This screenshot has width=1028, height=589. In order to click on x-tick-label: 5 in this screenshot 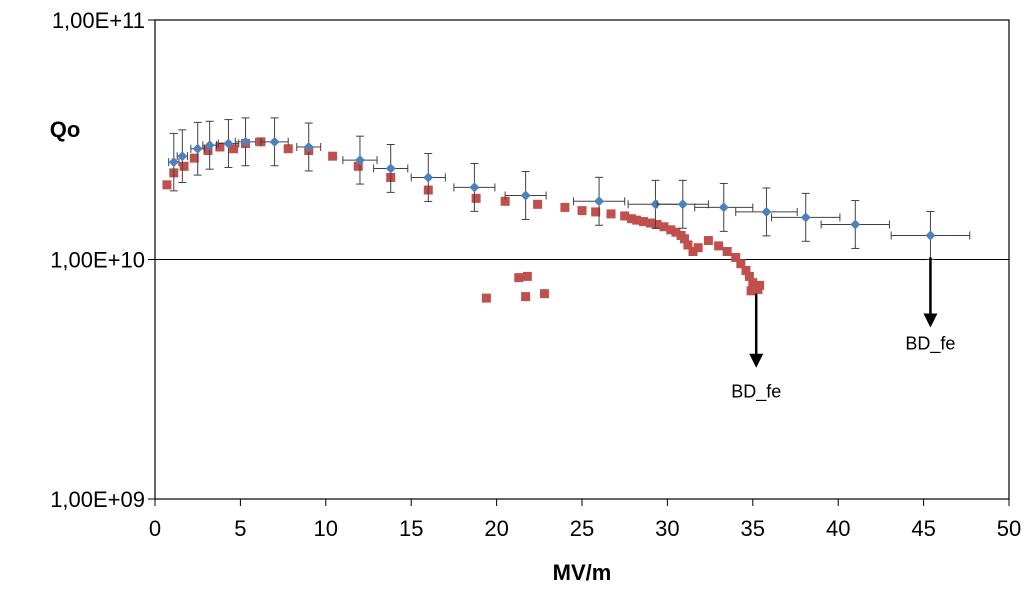, I will do `click(240, 528)`.